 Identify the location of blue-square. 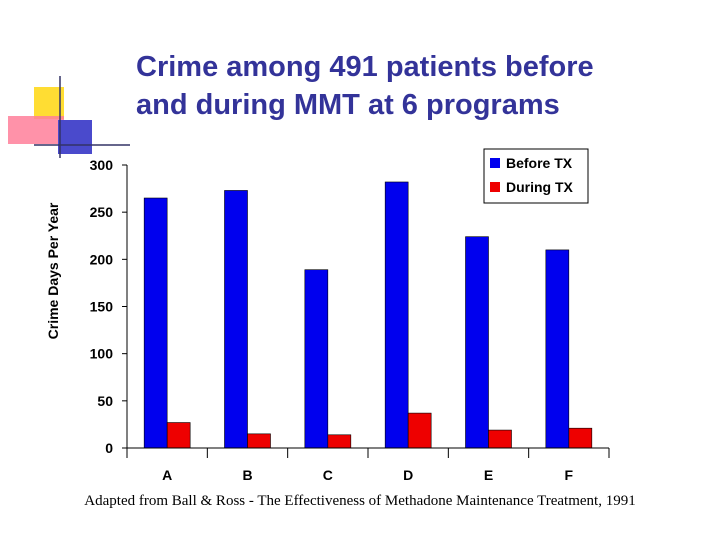
(75, 137).